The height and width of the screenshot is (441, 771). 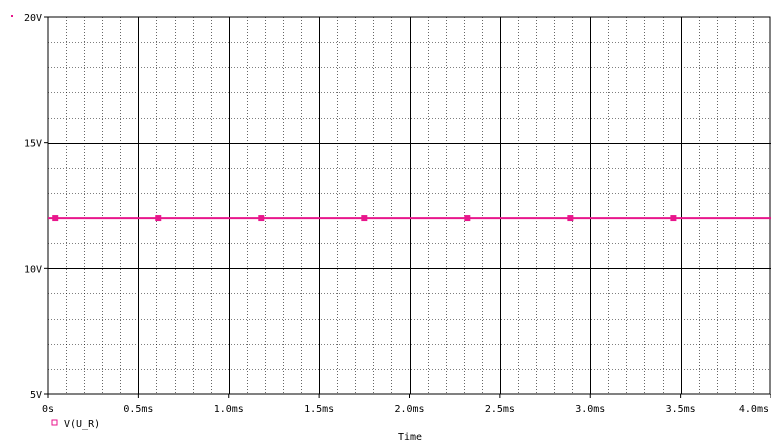 What do you see at coordinates (590, 409) in the screenshot?
I see `x-tick-label: 3.0ms` at bounding box center [590, 409].